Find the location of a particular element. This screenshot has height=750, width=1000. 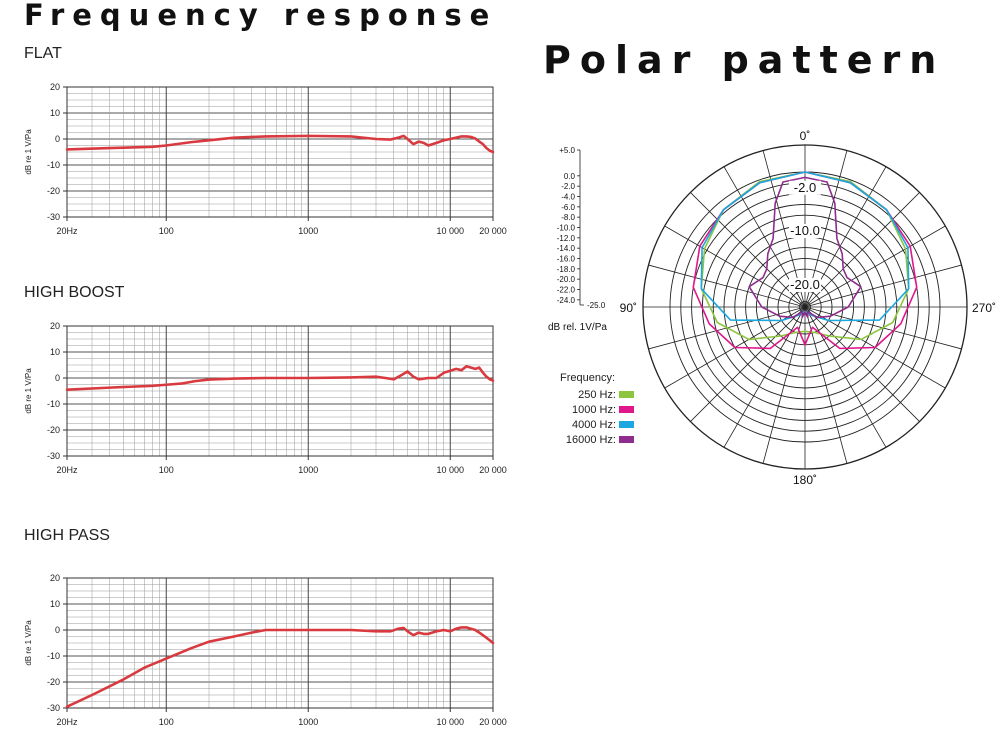

legend-label: 250 Hz: is located at coordinates (597, 394).